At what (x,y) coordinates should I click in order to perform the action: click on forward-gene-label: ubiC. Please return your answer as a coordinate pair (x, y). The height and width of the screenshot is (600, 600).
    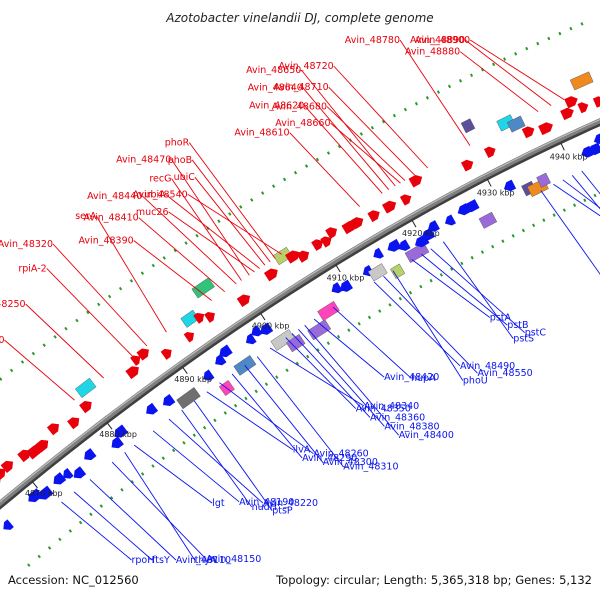
    Looking at the image, I should click on (185, 177).